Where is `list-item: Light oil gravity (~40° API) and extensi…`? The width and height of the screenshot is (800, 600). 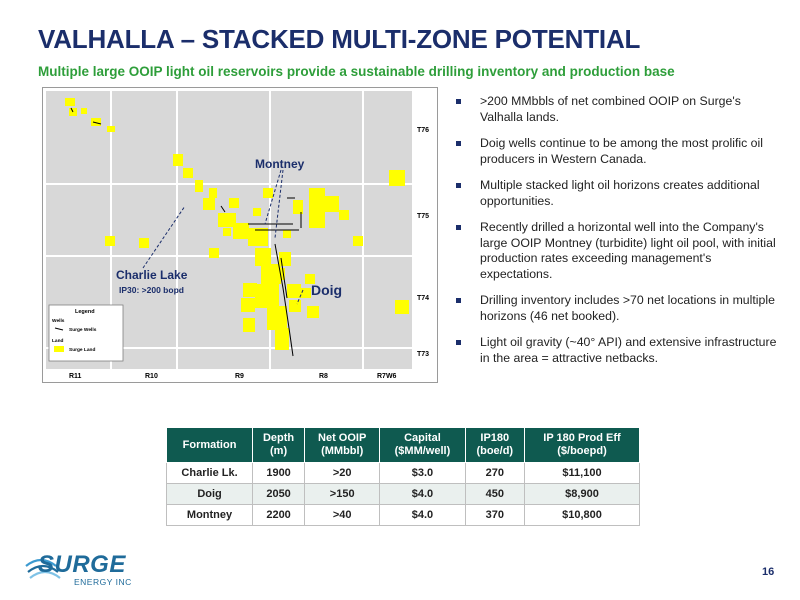
list-item: Light oil gravity (~40° API) and extensi… is located at coordinates (619, 350).